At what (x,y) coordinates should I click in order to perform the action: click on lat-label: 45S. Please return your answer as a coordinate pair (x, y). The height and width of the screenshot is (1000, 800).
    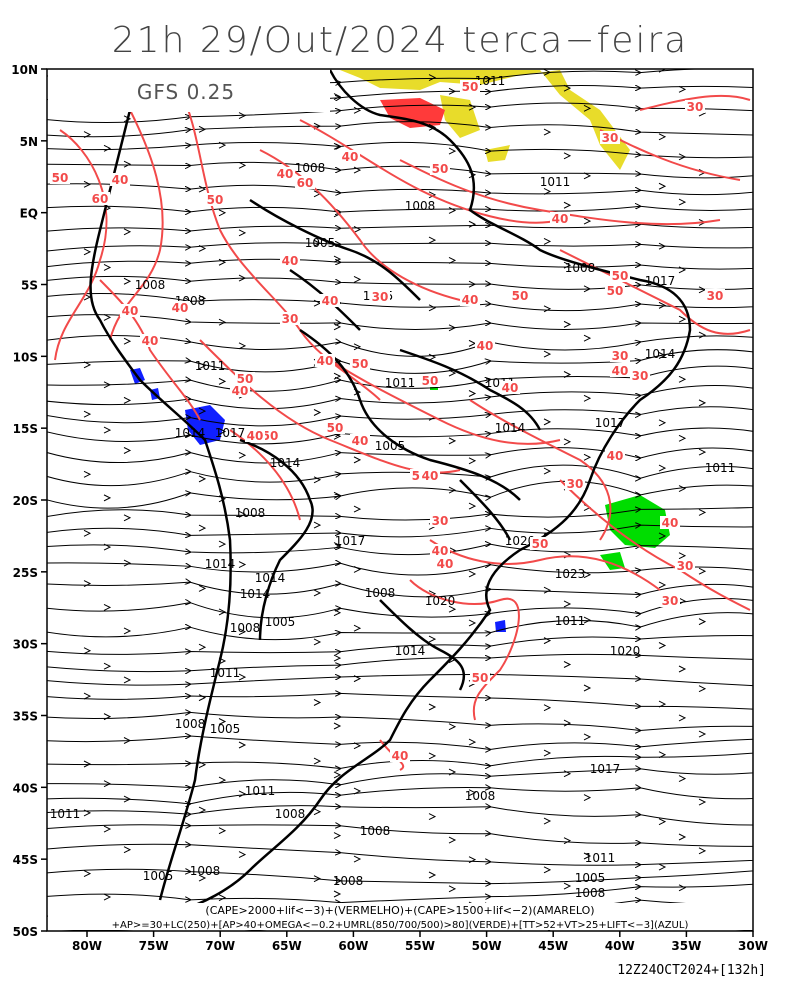
    Looking at the image, I should click on (25, 860).